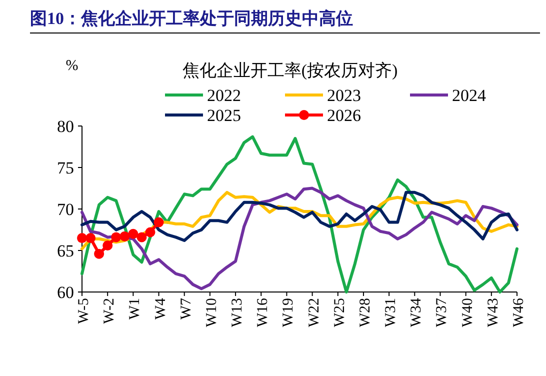 This screenshot has height=376, width=546. Describe the element at coordinates (65, 251) in the screenshot. I see `y-tick-label: 65` at that location.